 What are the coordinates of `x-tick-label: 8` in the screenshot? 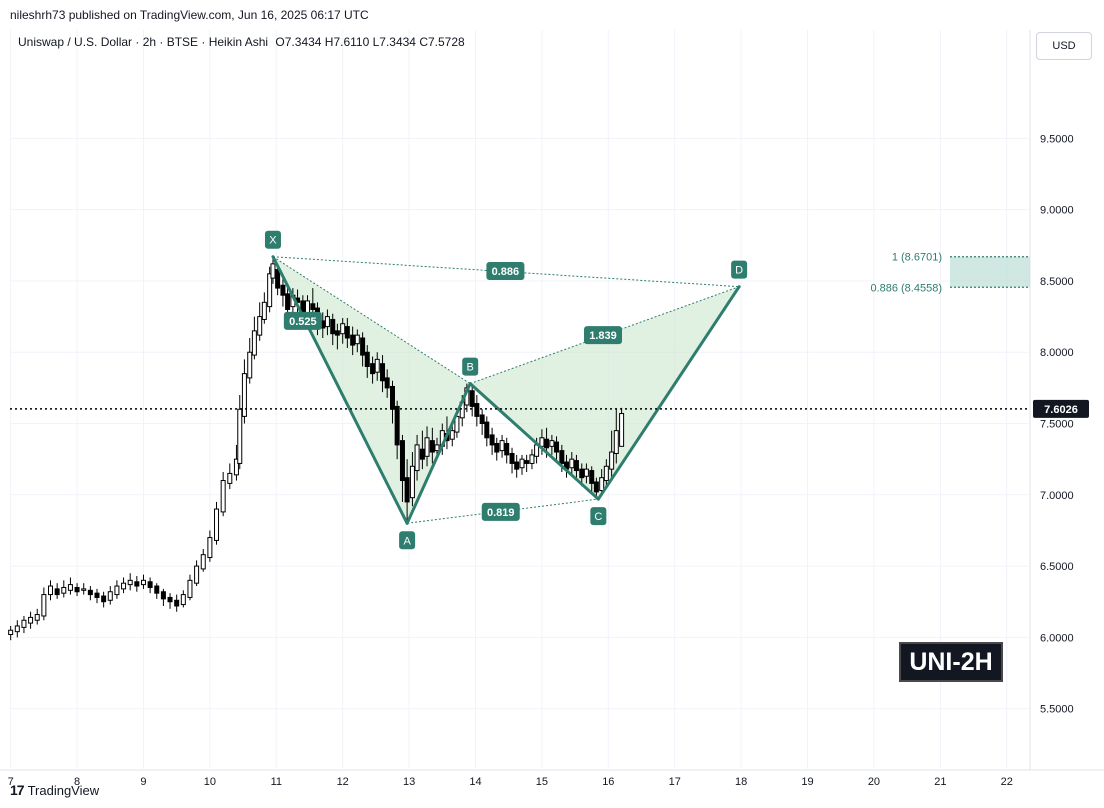 It's located at (77, 782).